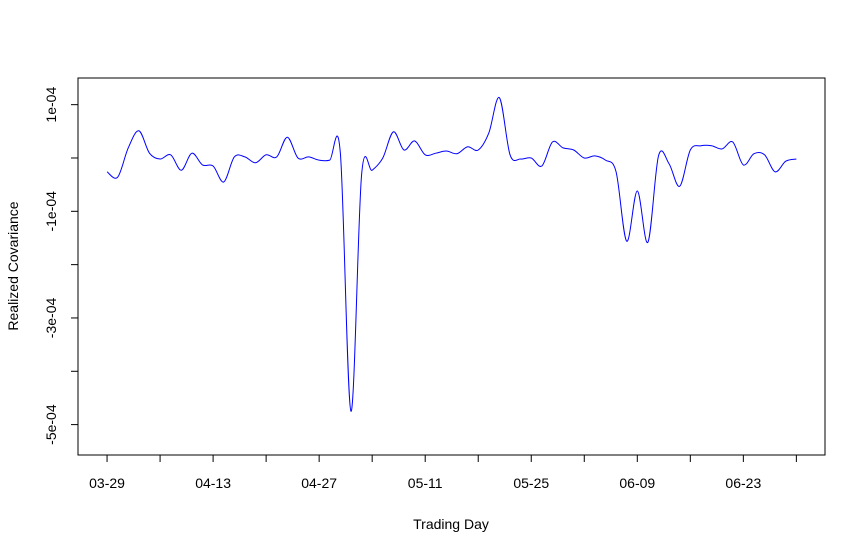 Image resolution: width=865 pixels, height=554 pixels. What do you see at coordinates (51, 105) in the screenshot?
I see `y-tick-label: 1e-04` at bounding box center [51, 105].